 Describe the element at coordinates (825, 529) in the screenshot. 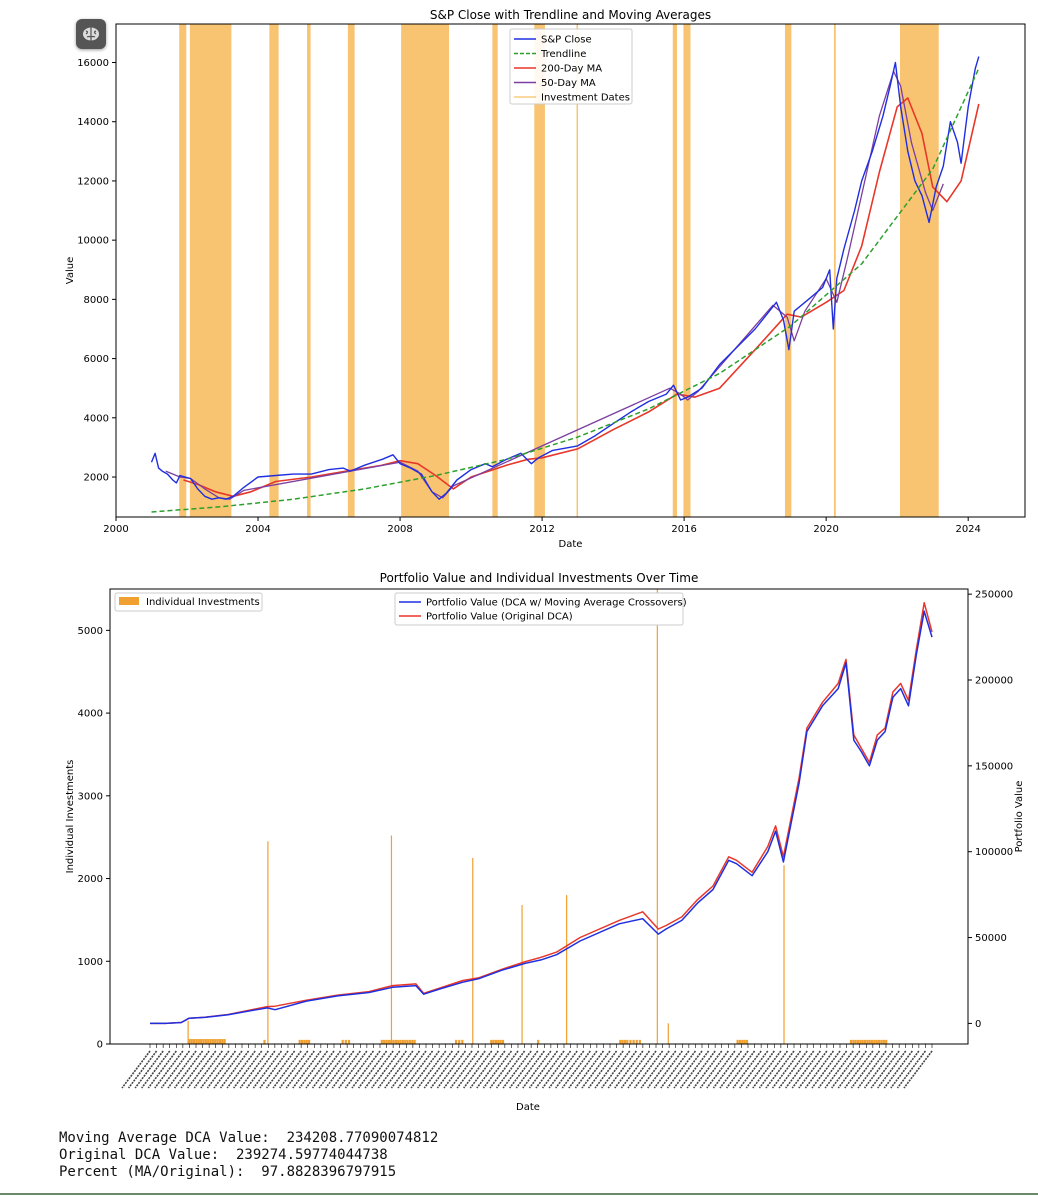

I see `x-tick-label: 2020` at that location.